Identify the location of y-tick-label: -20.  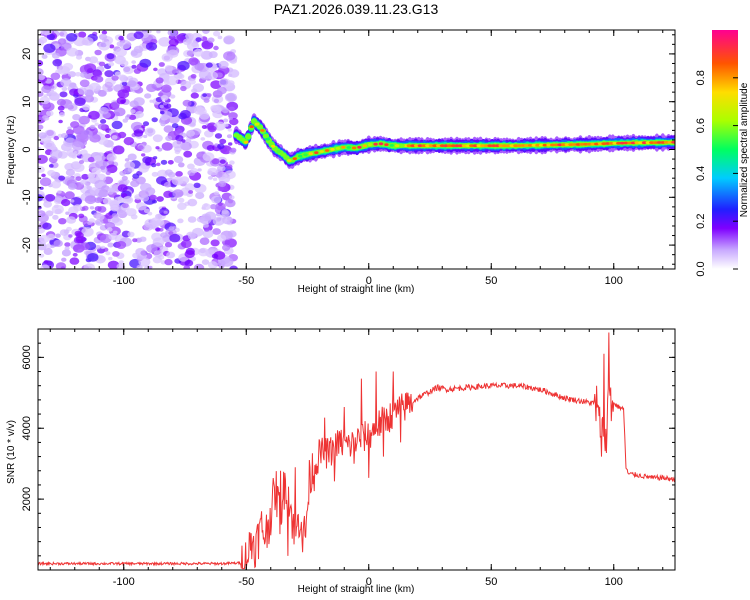
(27, 245).